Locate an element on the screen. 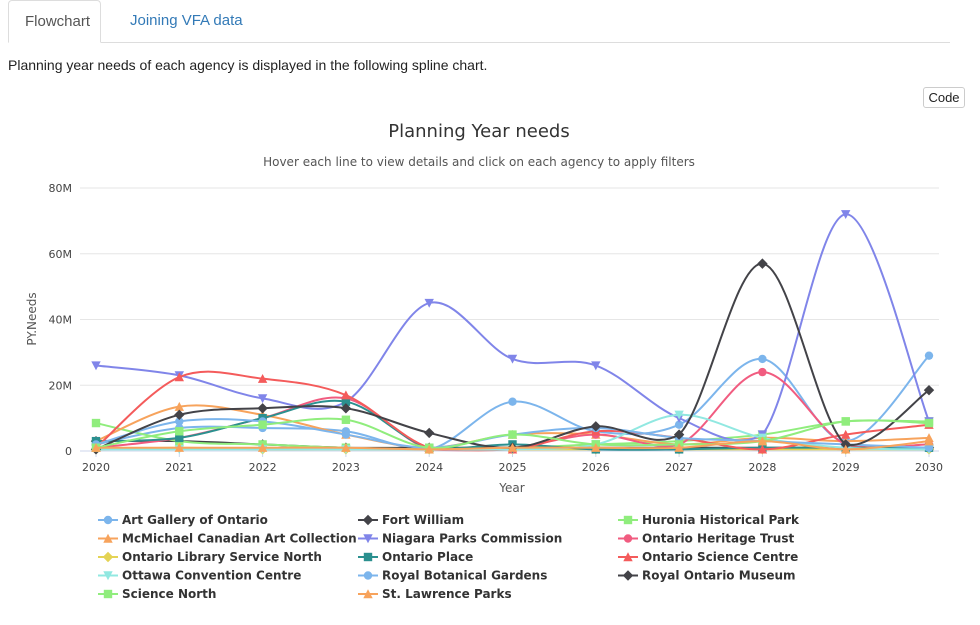 This screenshot has width=980, height=625. series-line is located at coordinates (512, 402).